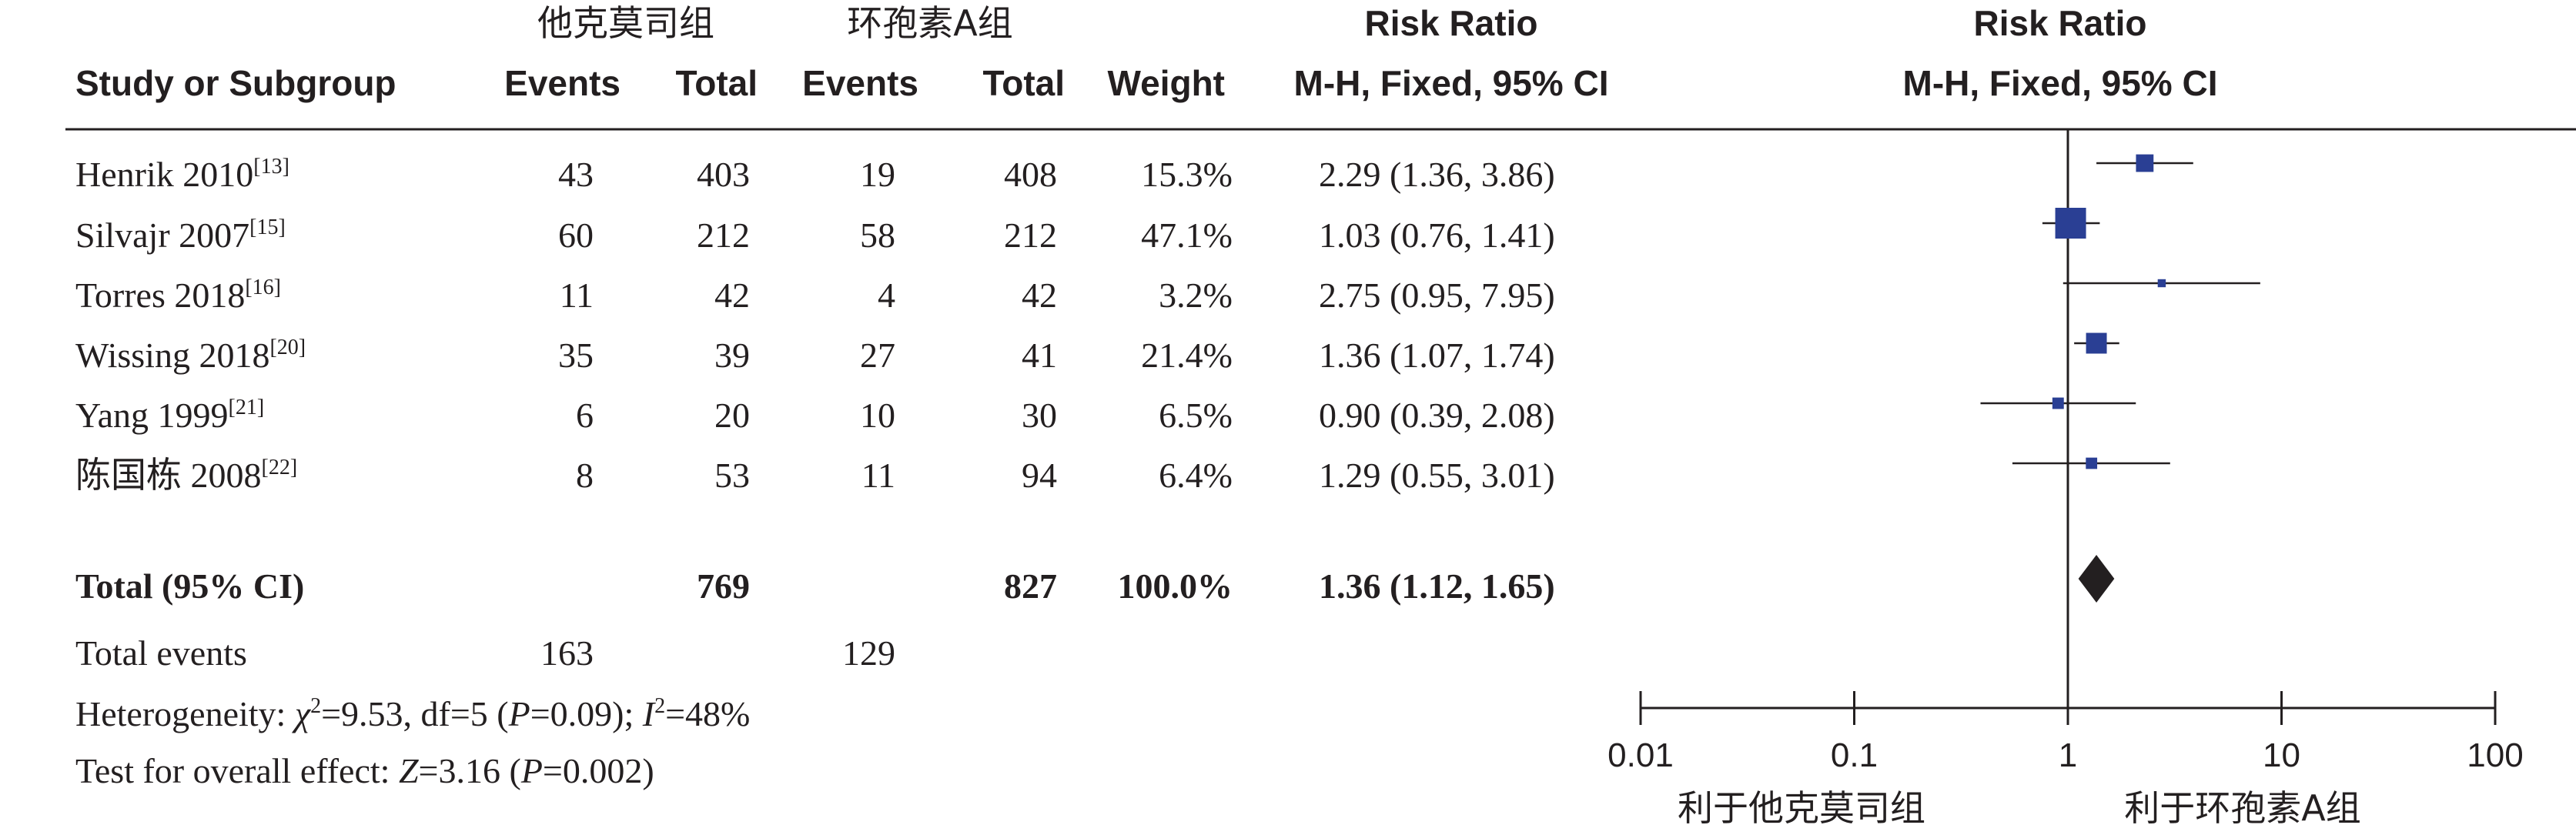 The height and width of the screenshot is (835, 2576). Describe the element at coordinates (1437, 295) in the screenshot. I see `ci-cell: 2.75 (0.95, 7.95)` at that location.